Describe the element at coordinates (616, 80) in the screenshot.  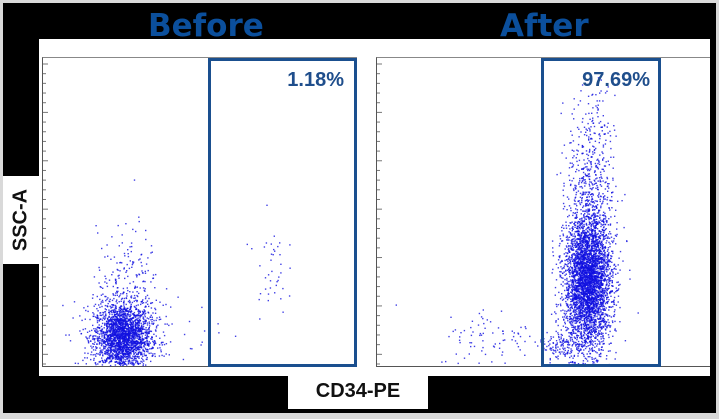
I see `after-gate-percent: 97.69%` at that location.